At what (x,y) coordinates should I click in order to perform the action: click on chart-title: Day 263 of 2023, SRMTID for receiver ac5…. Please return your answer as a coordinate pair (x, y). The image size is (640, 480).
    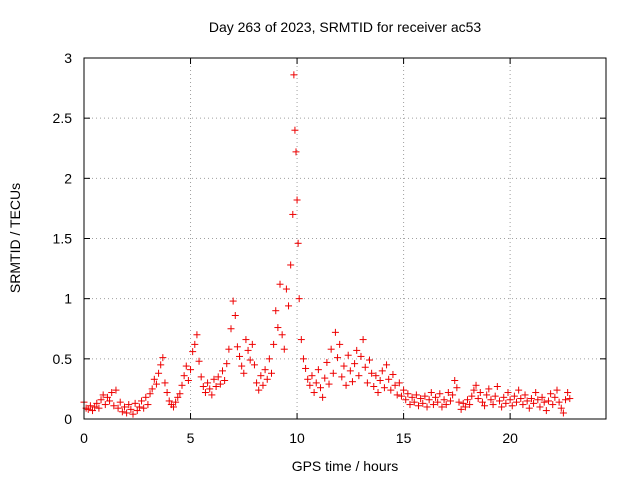
    Looking at the image, I should click on (345, 27).